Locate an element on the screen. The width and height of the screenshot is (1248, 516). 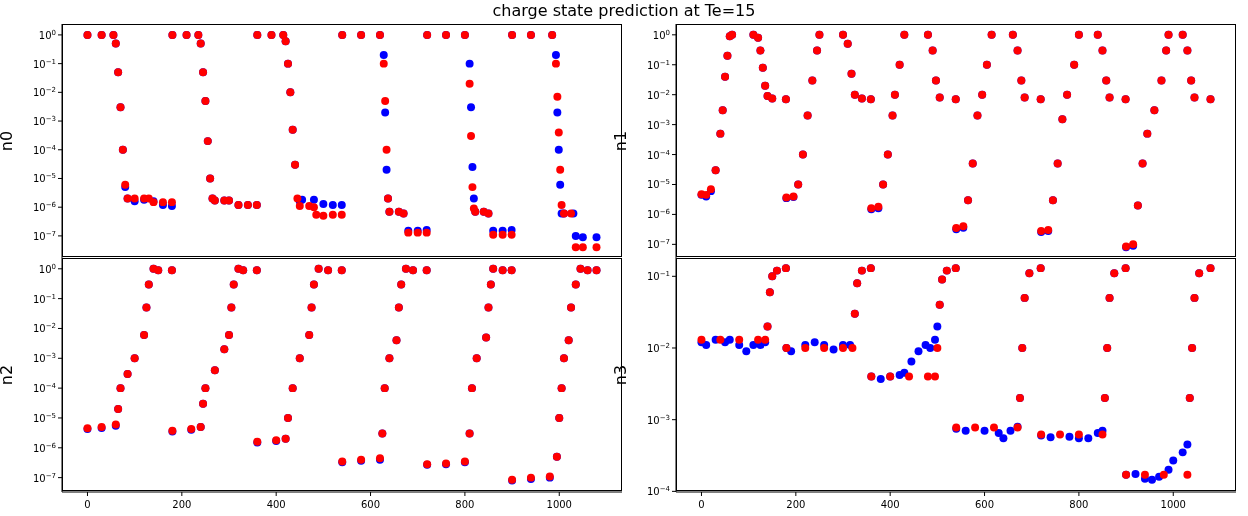
y-axis-title: n0 is located at coordinates (8, 141).